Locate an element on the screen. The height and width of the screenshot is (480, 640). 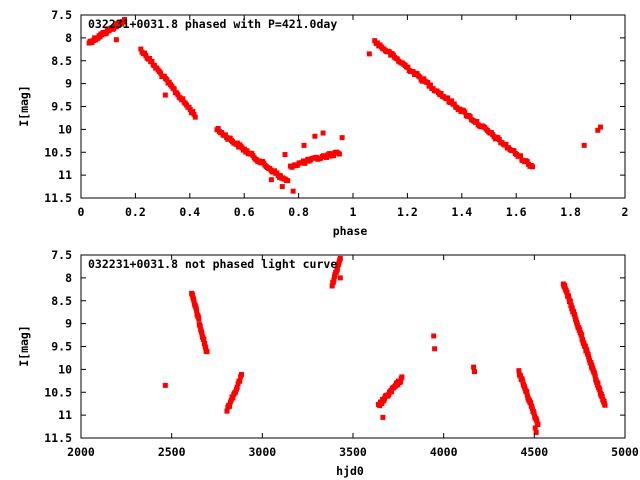
x-tick-label: 0.6 is located at coordinates (244, 212).